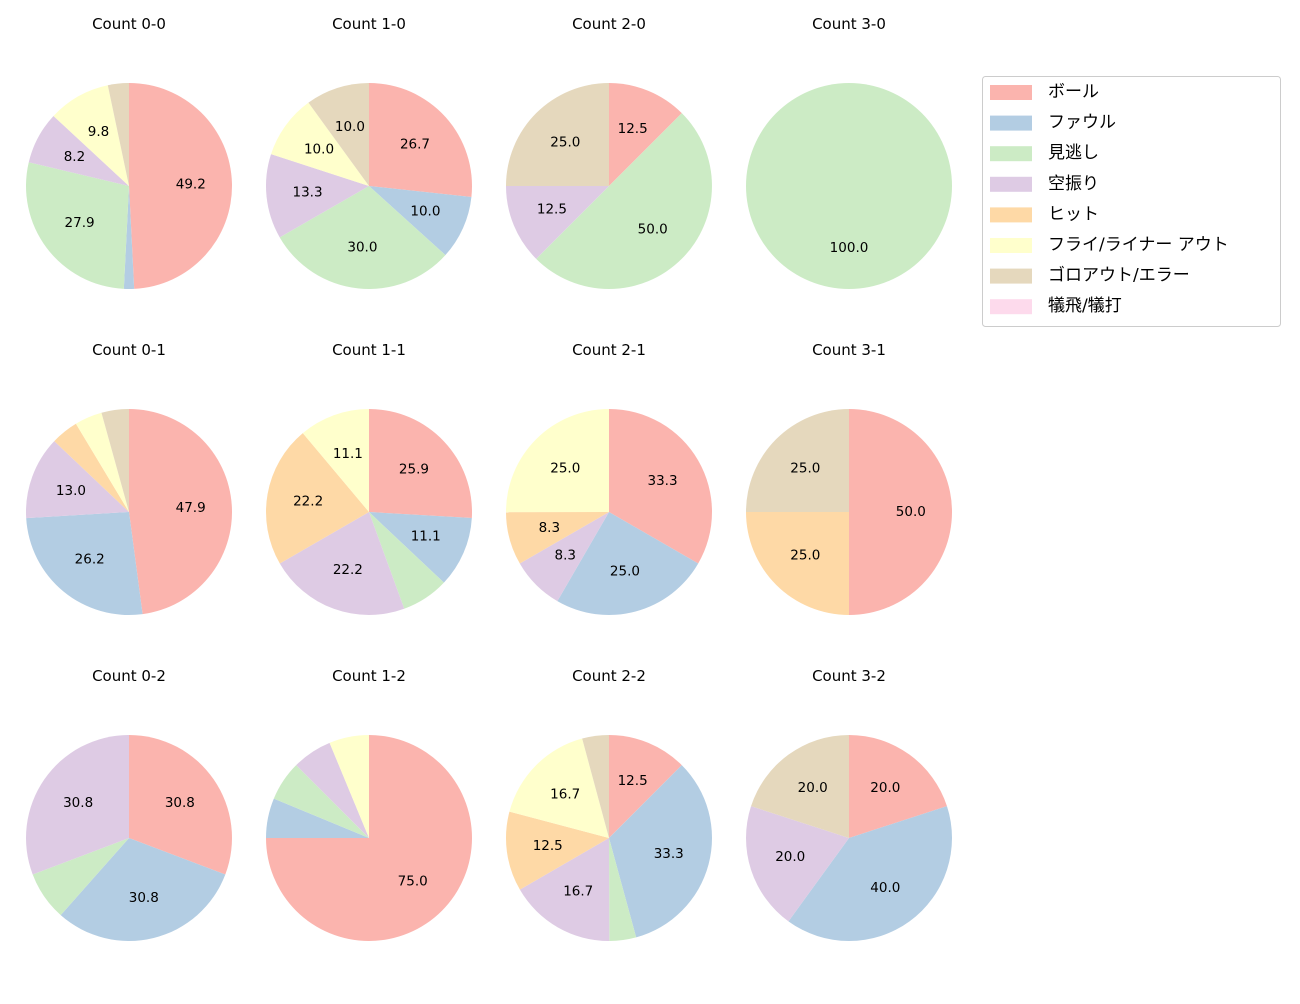 This screenshot has width=1300, height=1004. I want to click on legend-label: ヒット, so click(1073, 214).